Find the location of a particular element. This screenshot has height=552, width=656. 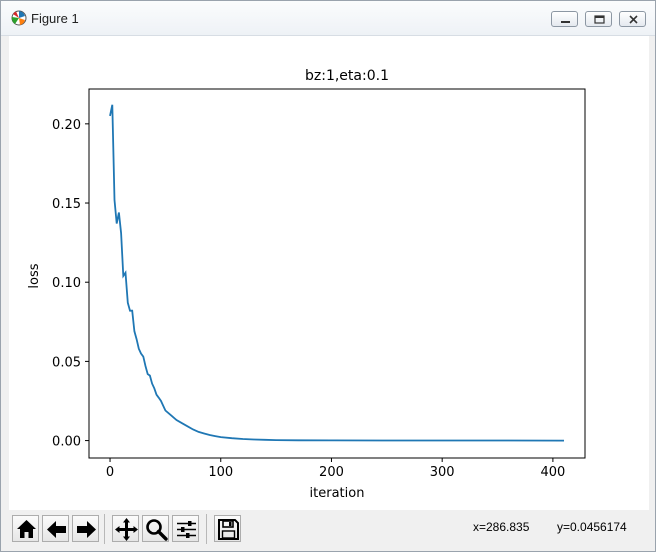

forward-button is located at coordinates (85, 528).